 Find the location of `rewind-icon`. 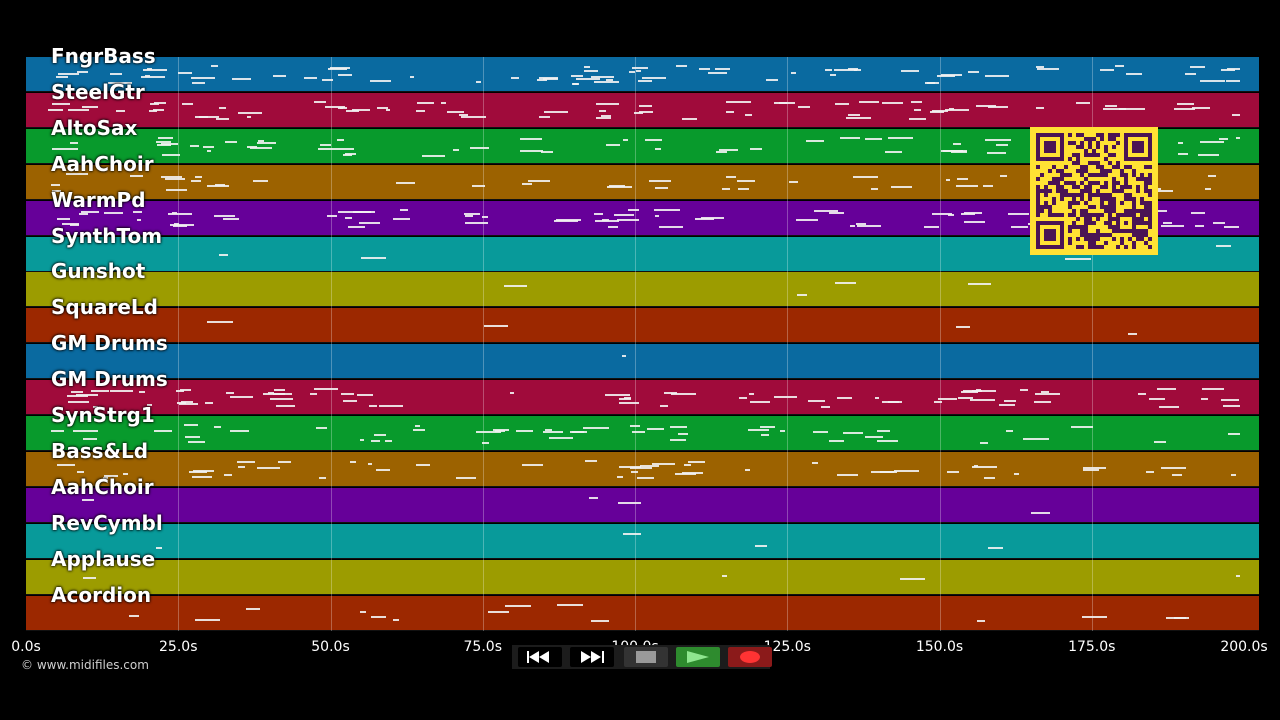

rewind-icon is located at coordinates (538, 657).